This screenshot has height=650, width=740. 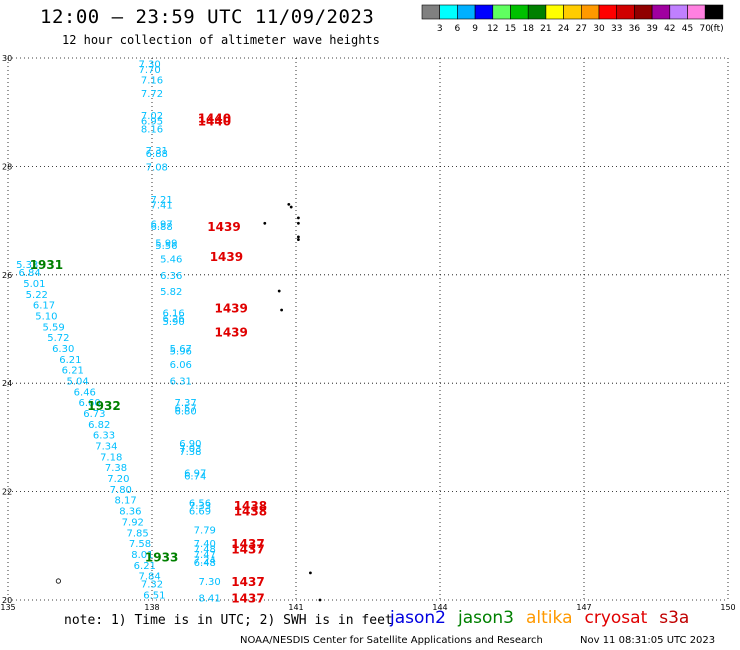 What do you see at coordinates (154, 596) in the screenshot?
I see `swh-value: 6.51` at bounding box center [154, 596].